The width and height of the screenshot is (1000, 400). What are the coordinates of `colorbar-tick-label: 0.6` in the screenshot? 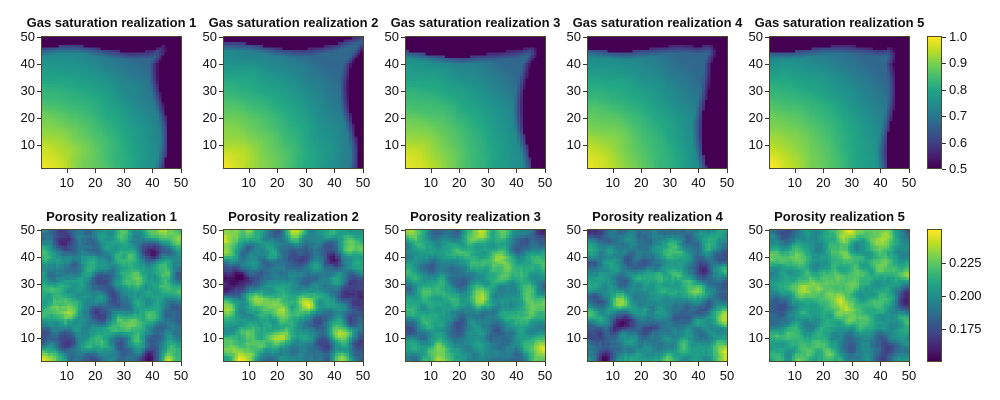 It's located at (958, 142).